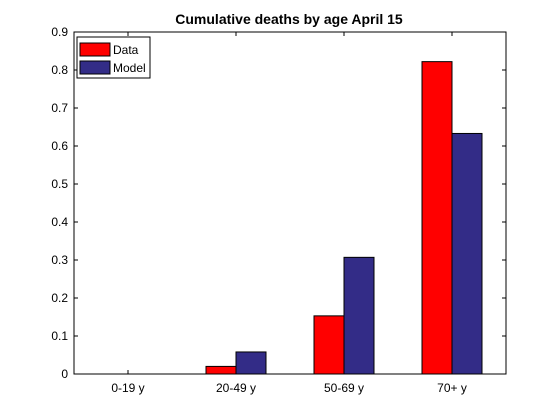  What do you see at coordinates (59, 32) in the screenshot?
I see `y-tick-label: 0.9` at bounding box center [59, 32].